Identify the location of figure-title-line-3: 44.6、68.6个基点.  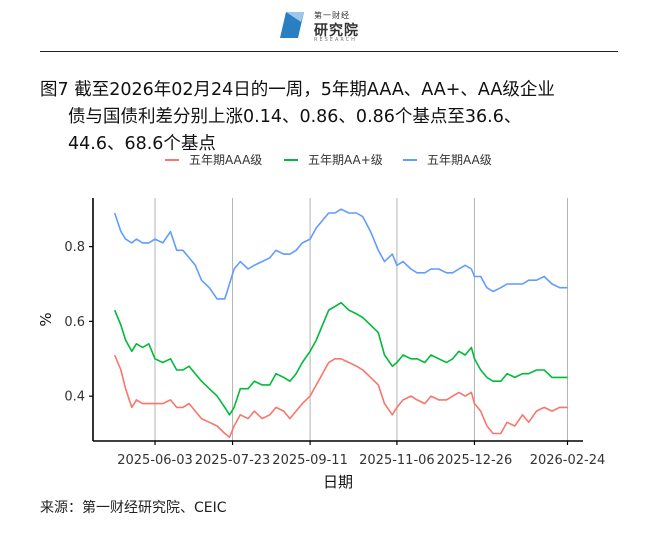
(142, 144).